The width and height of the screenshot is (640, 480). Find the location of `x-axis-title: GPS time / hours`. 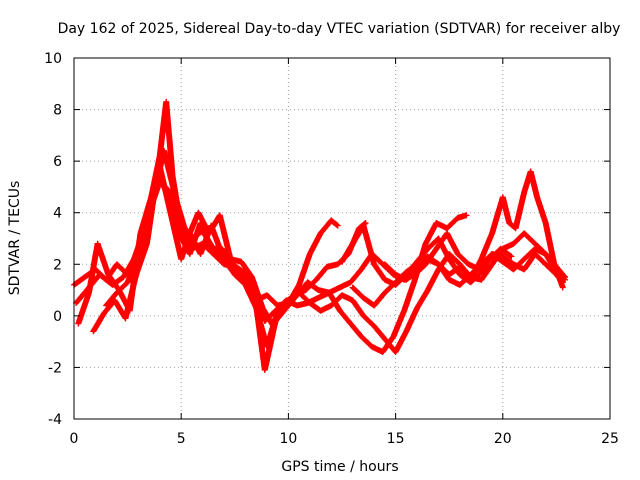

x-axis-title: GPS time / hours is located at coordinates (339, 467).